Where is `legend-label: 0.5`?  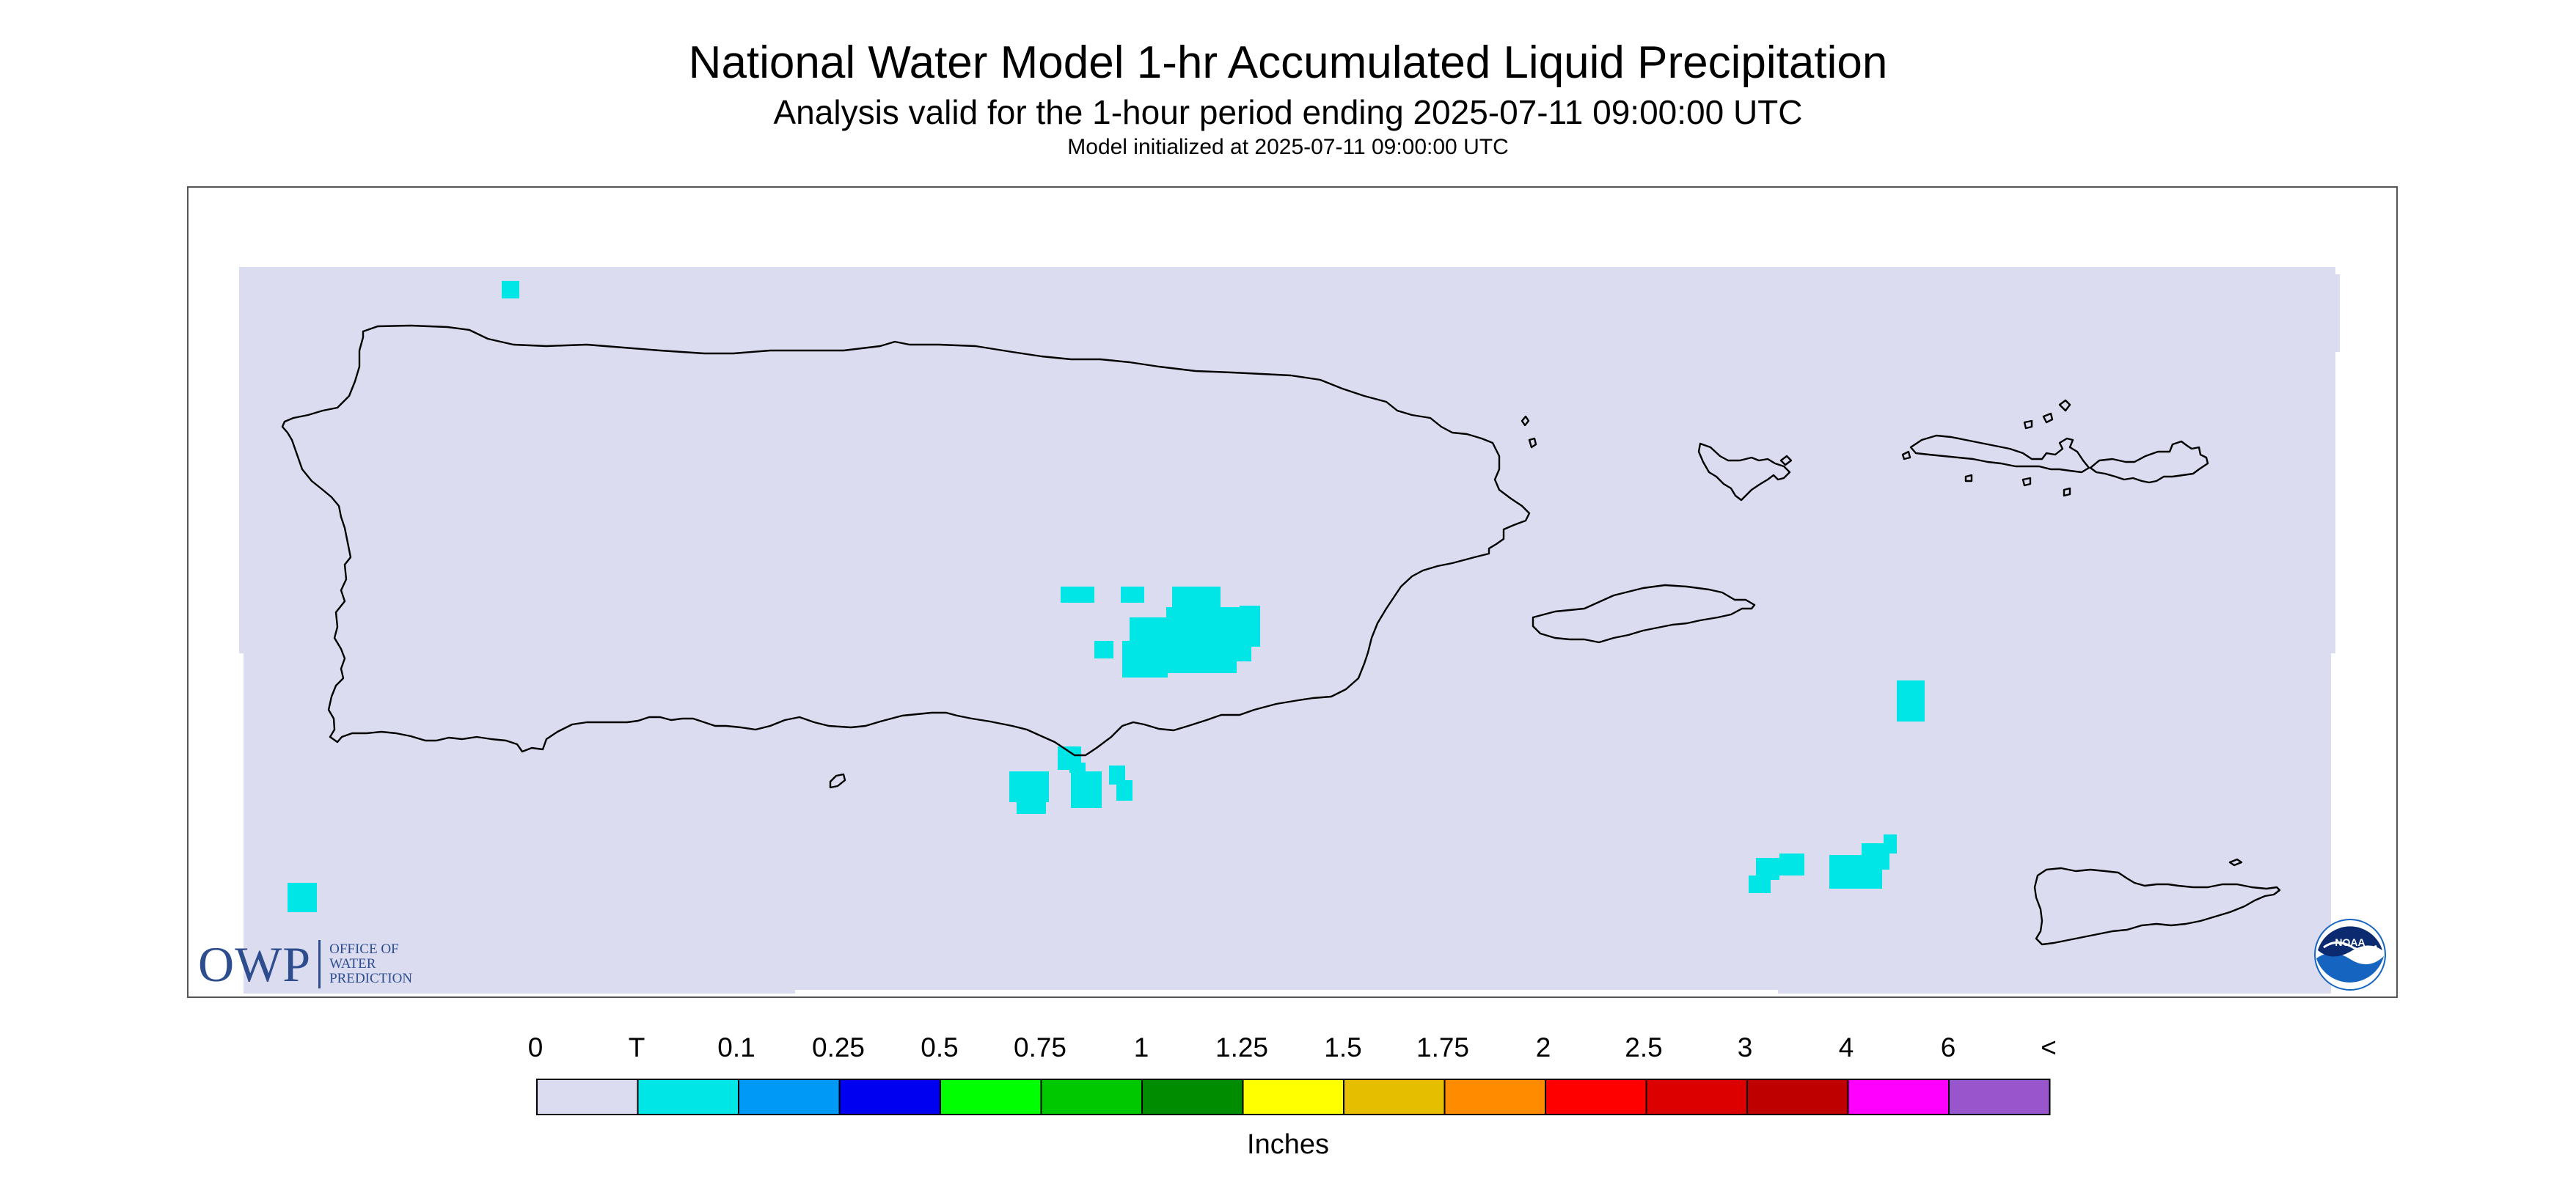
legend-label: 0.5 is located at coordinates (940, 1047).